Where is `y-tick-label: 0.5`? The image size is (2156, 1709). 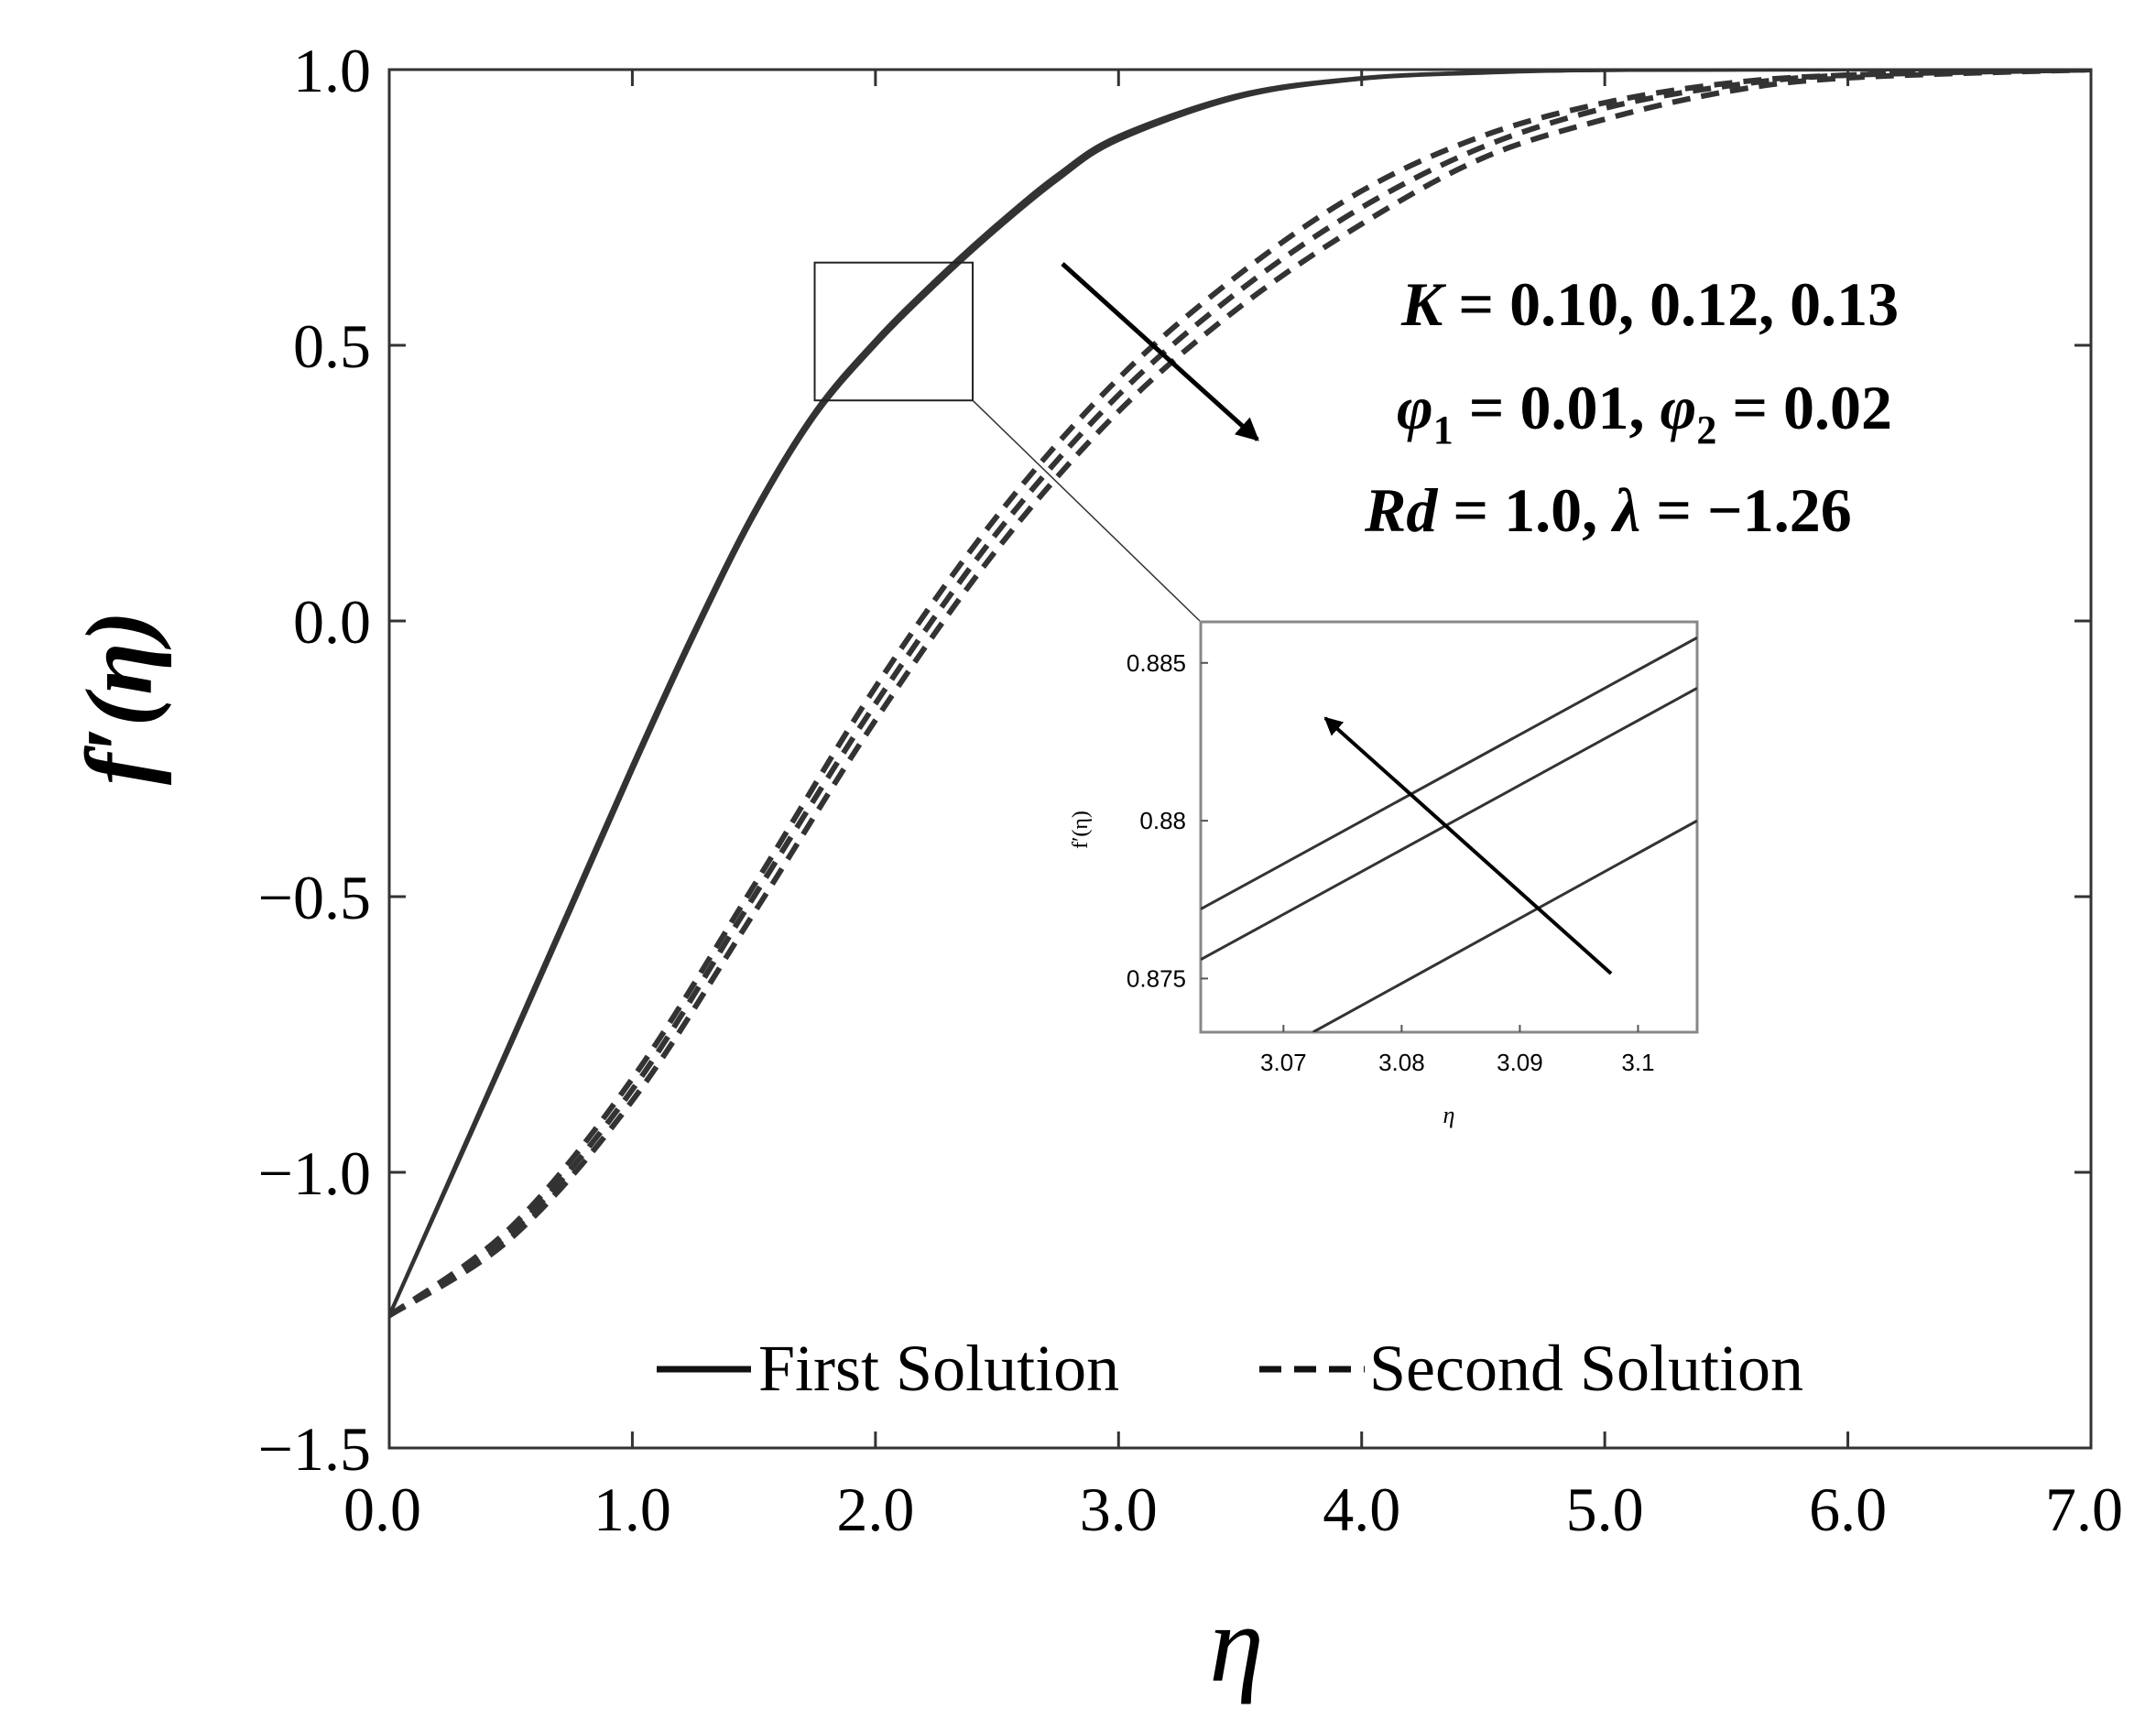
y-tick-label: 0.5 is located at coordinates (332, 346).